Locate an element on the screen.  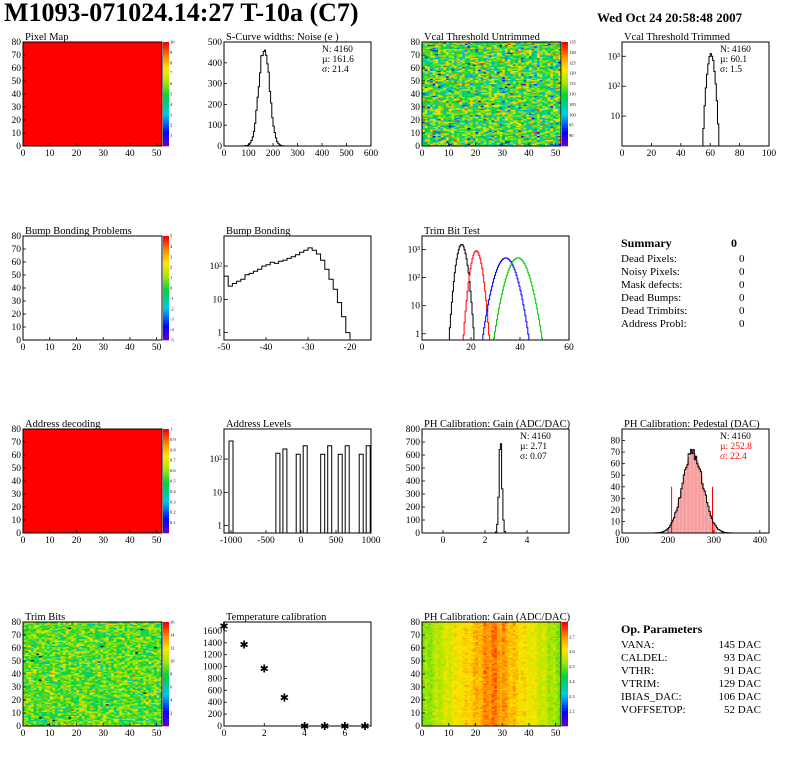
colorbar-label: -1 is located at coordinates (172, 298).